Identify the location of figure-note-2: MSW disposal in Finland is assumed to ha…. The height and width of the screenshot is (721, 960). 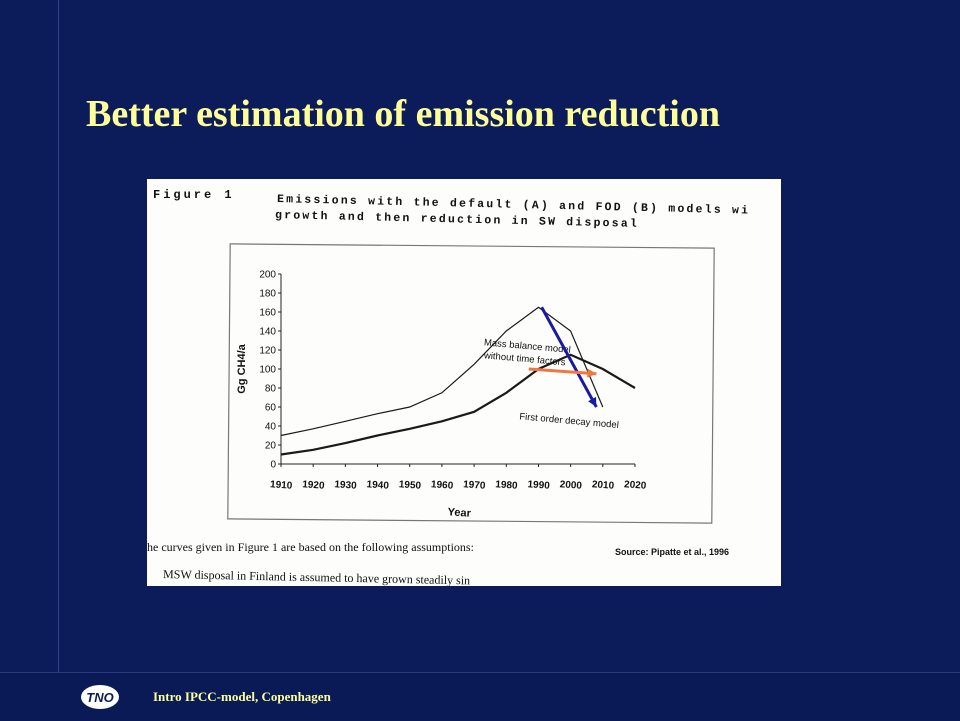
(316, 576).